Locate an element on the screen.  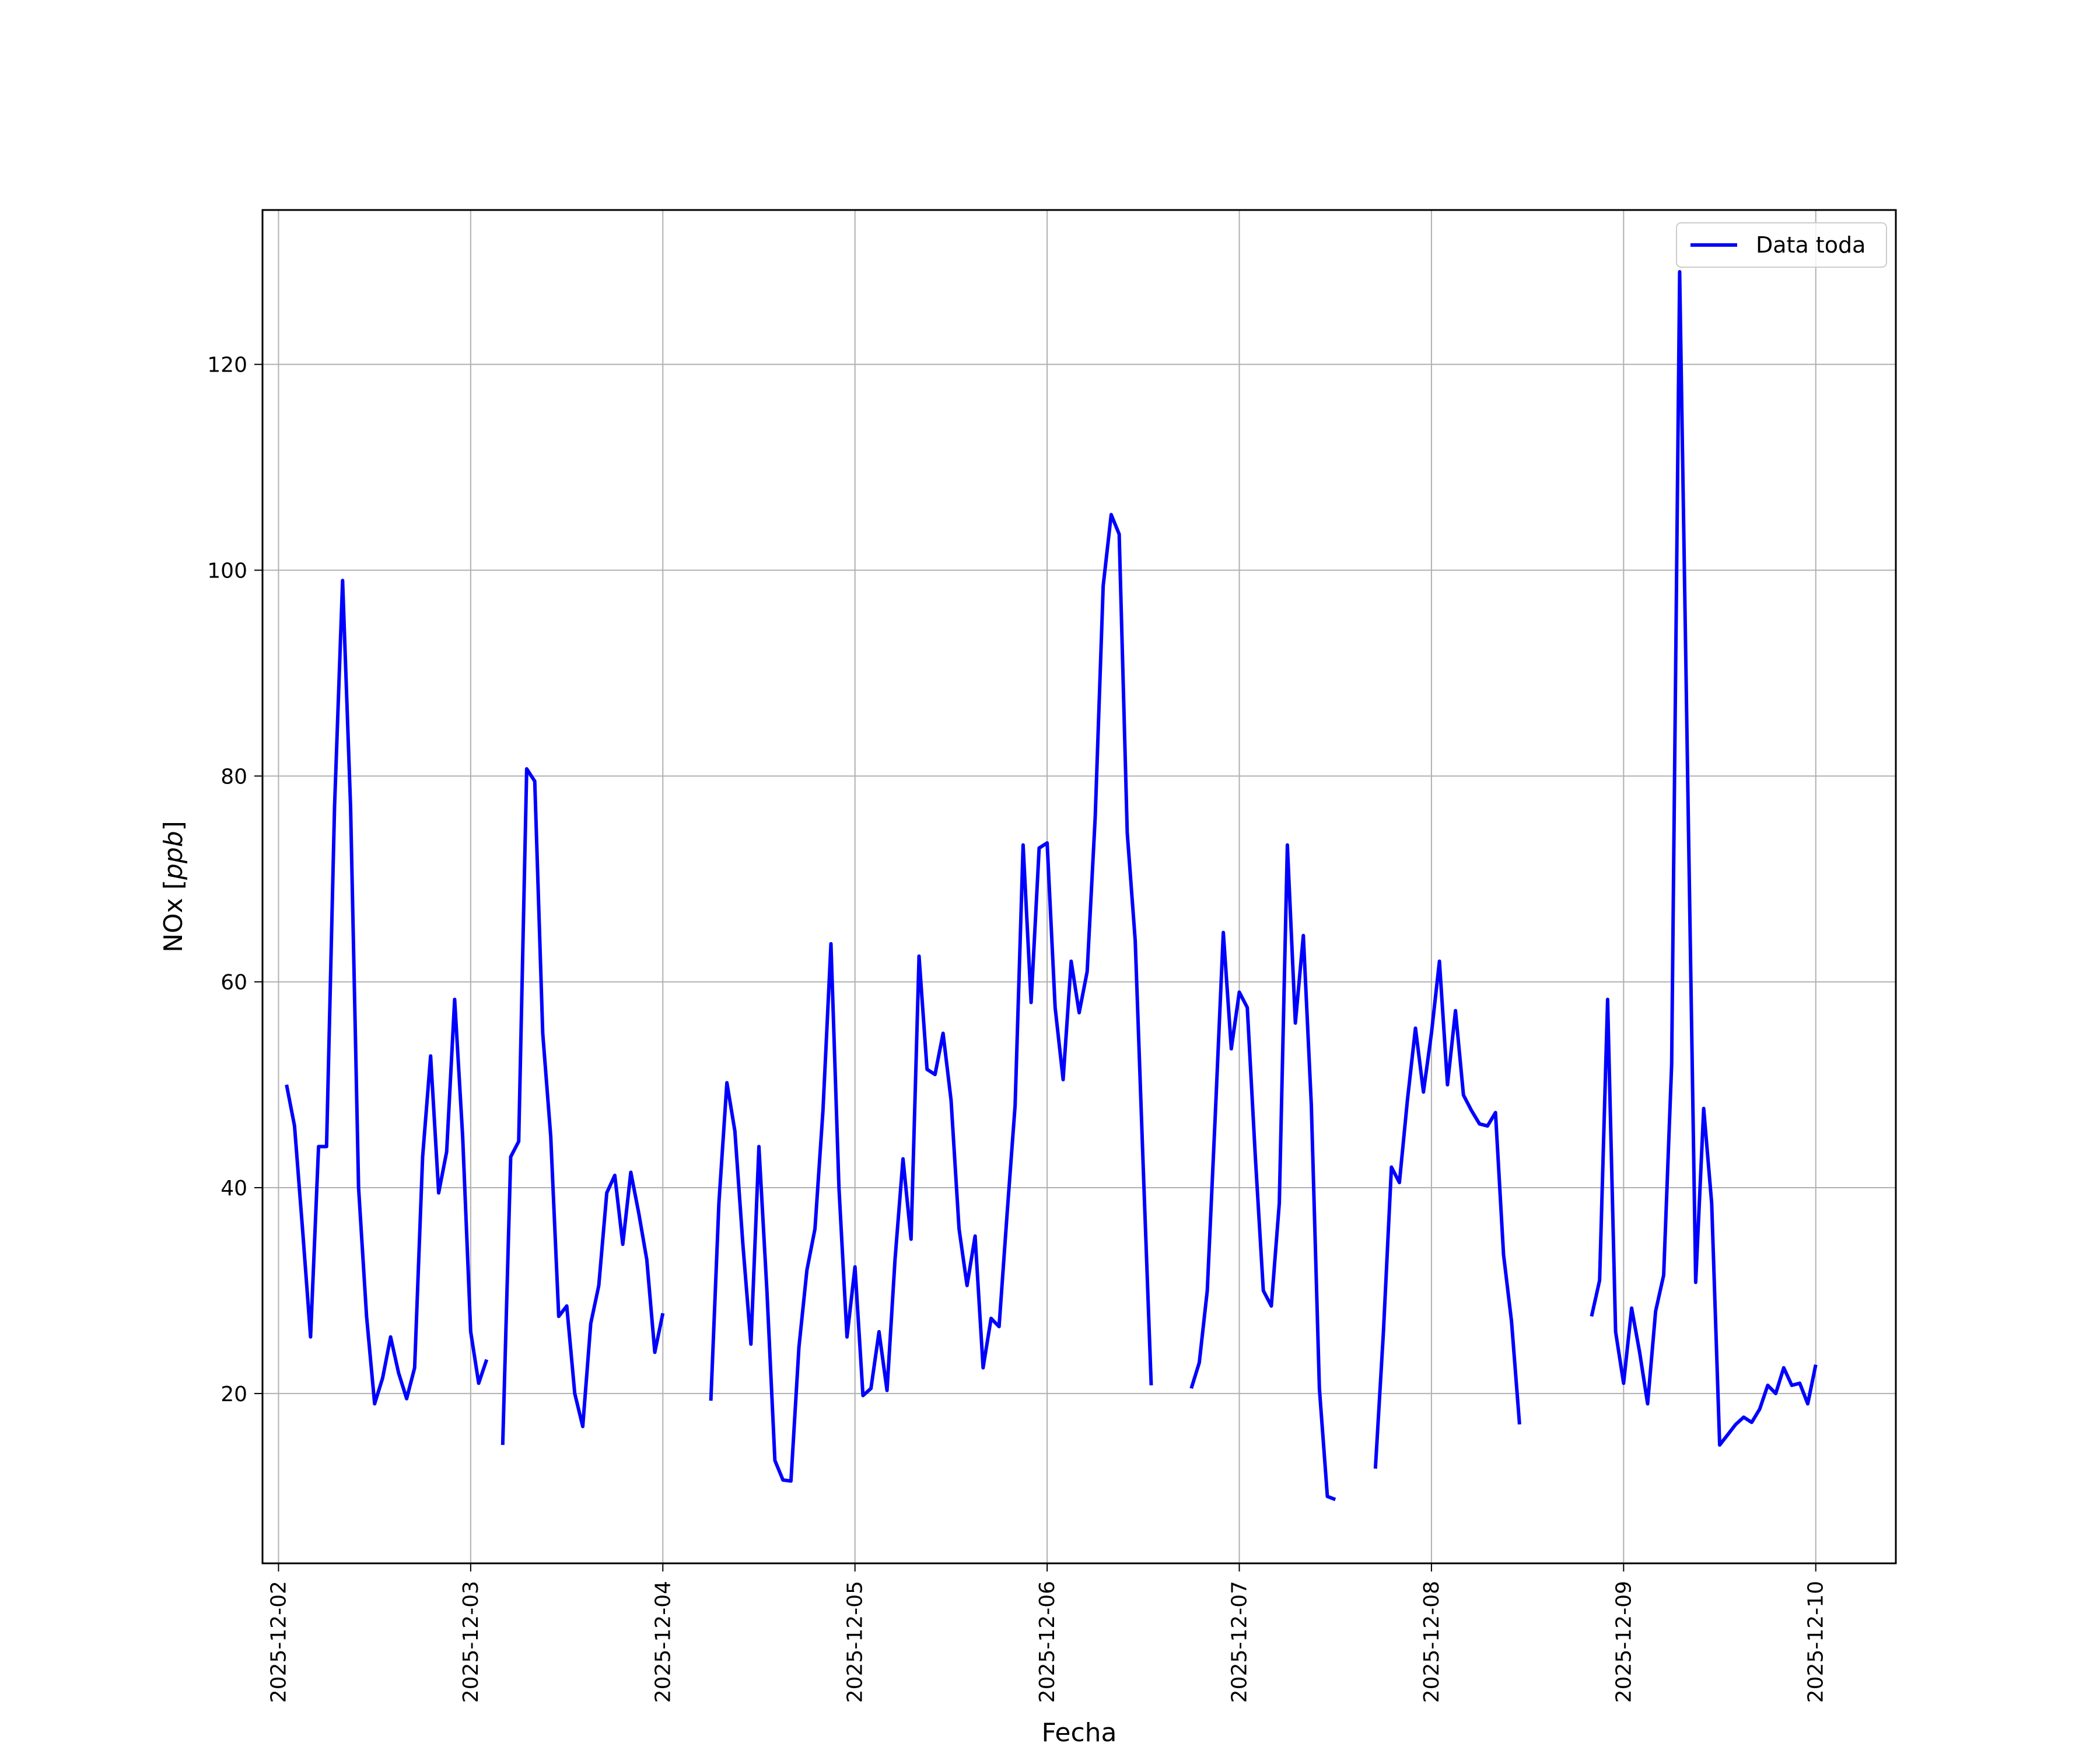
x-tick-label: 2025-12-04 is located at coordinates (663, 1642).